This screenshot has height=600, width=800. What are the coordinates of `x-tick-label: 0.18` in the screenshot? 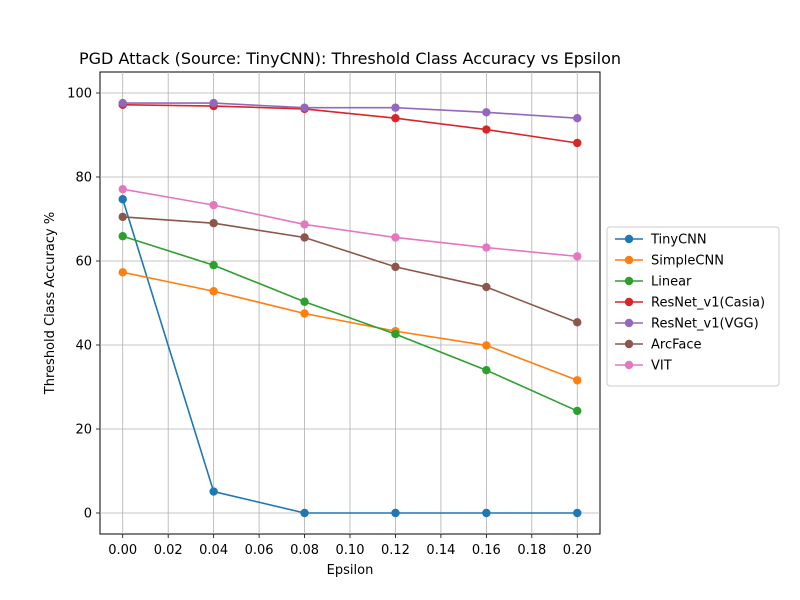 It's located at (531, 550).